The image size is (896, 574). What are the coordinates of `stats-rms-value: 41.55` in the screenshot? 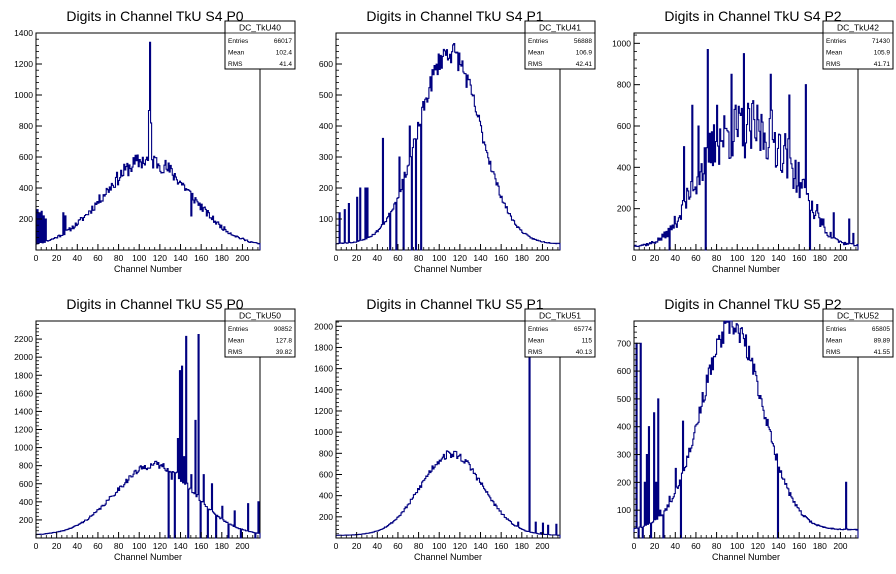 It's located at (882, 352).